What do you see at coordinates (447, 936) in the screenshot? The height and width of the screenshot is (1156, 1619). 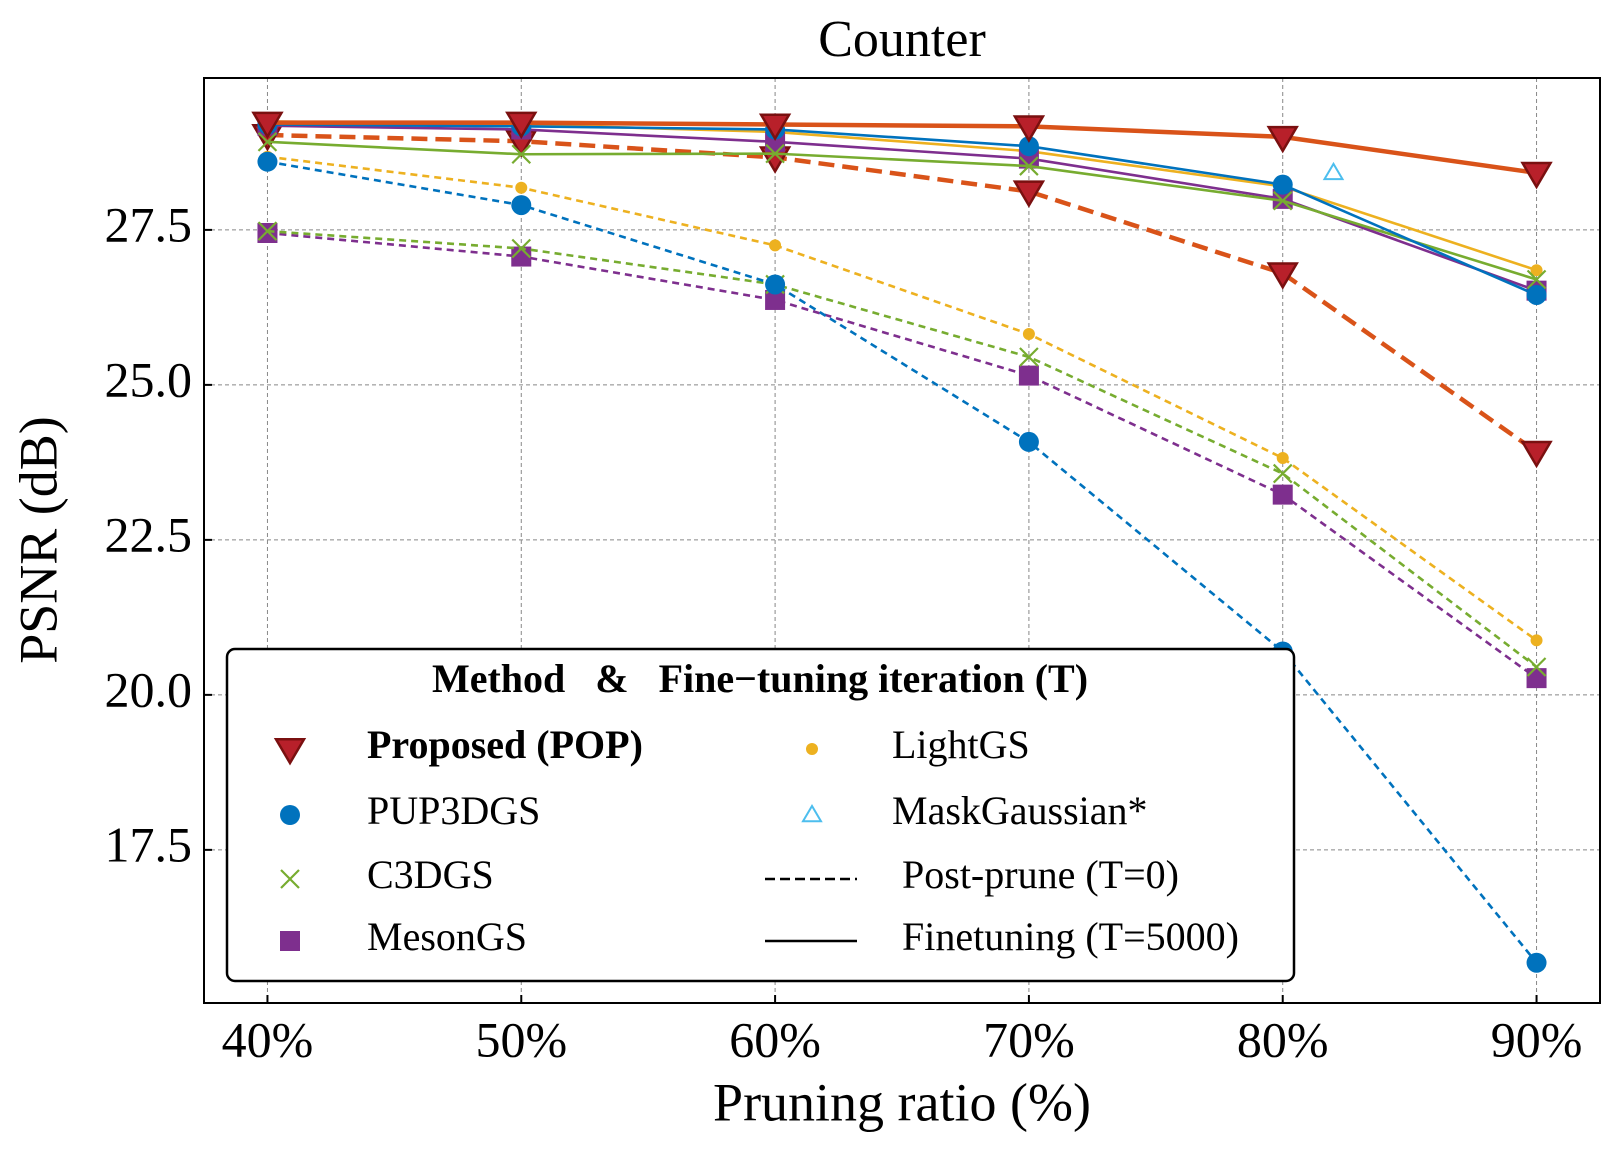 I see `legend-label: MesonGS` at bounding box center [447, 936].